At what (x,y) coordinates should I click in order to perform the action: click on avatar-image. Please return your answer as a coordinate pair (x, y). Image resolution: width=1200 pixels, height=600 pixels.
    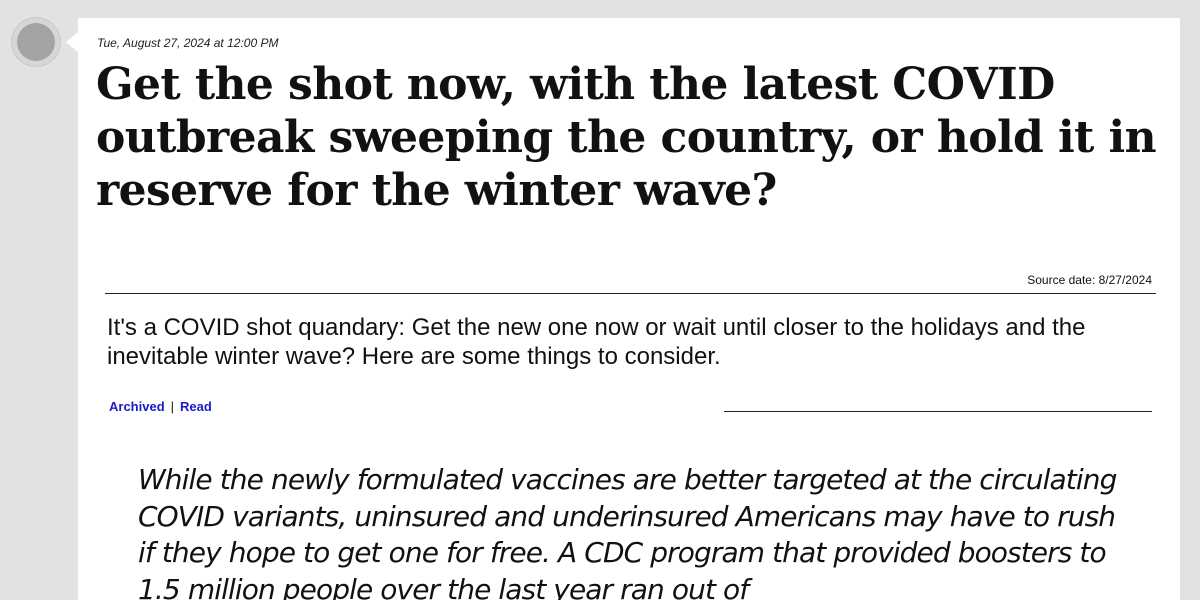
    Looking at the image, I should click on (36, 42).